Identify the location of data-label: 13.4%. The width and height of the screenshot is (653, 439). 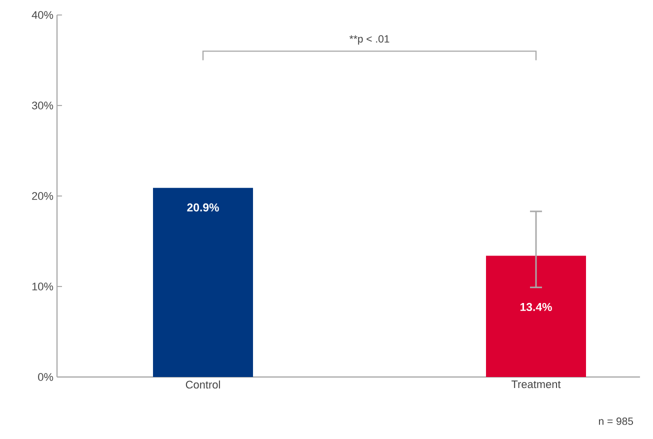
(536, 307).